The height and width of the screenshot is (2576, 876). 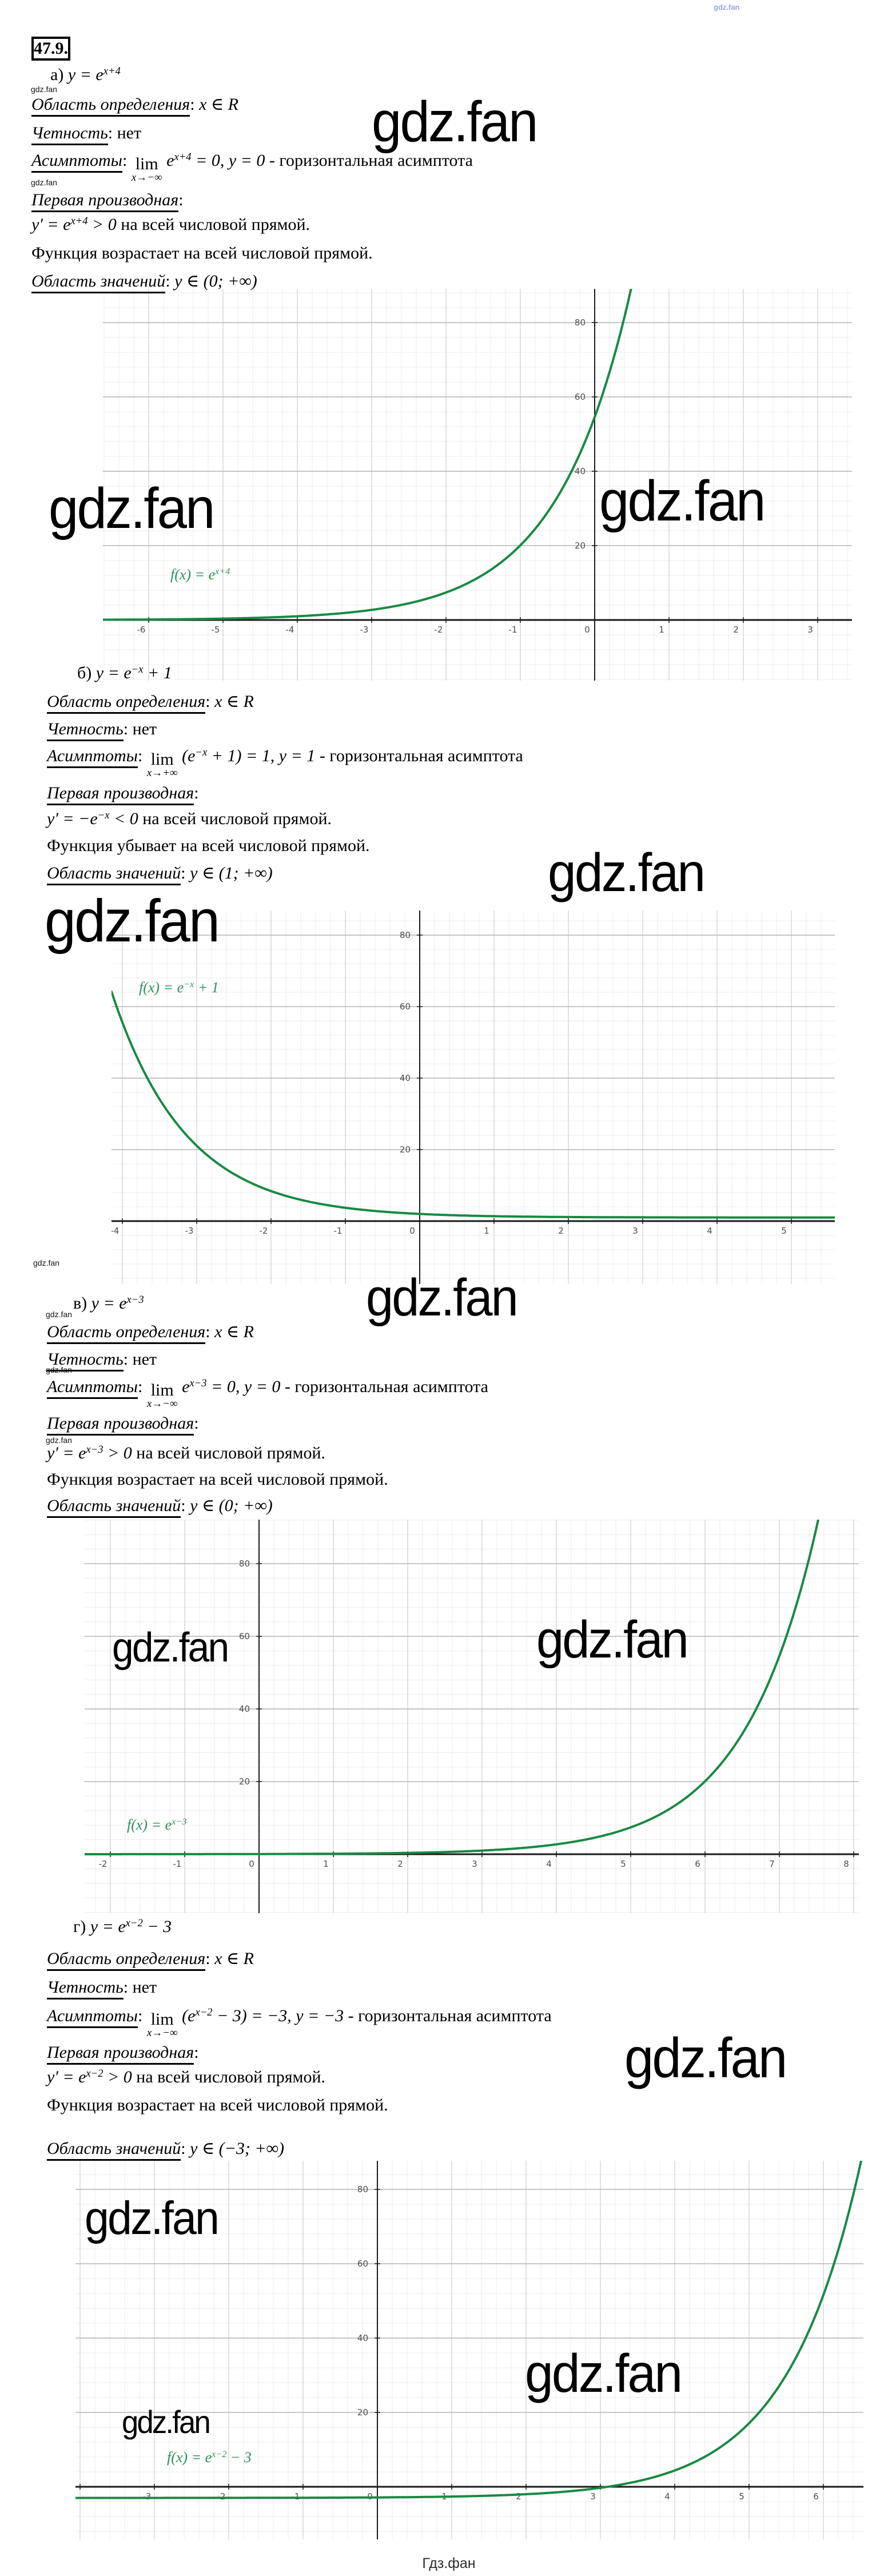 I want to click on svg-text: -5, so click(x=216, y=630).